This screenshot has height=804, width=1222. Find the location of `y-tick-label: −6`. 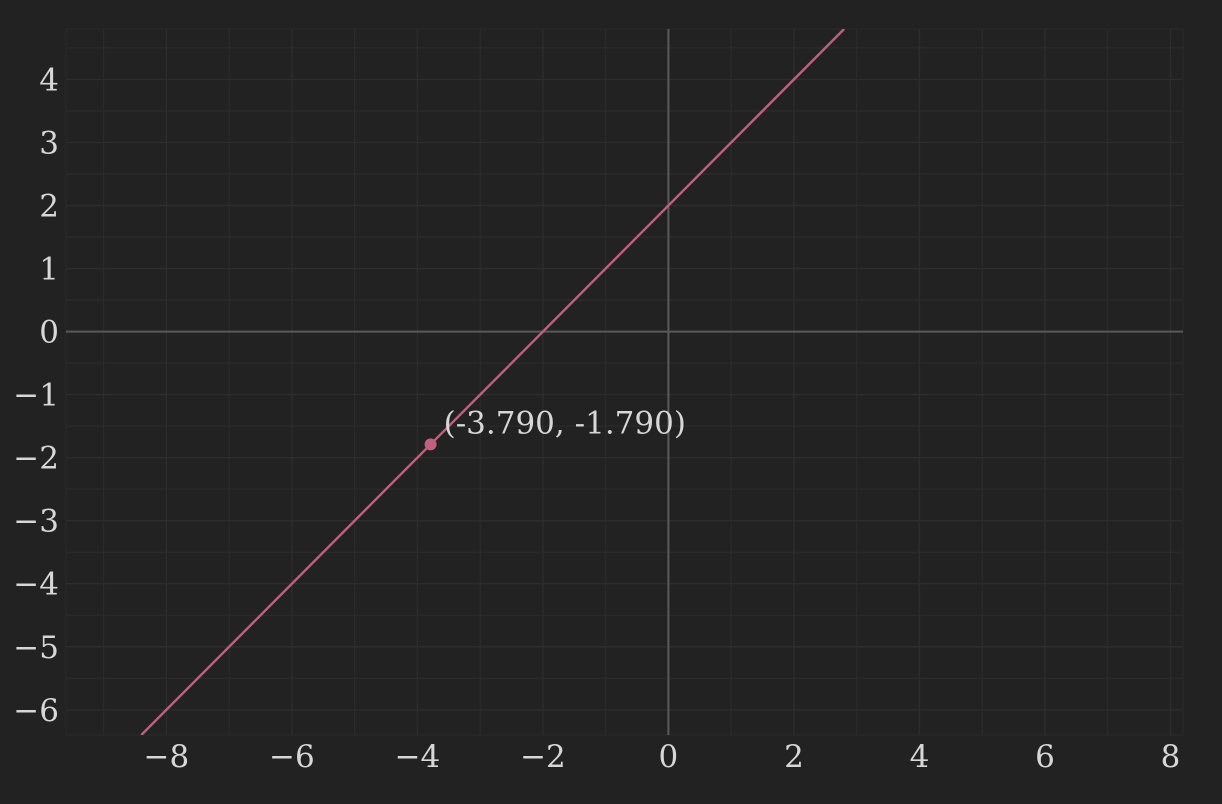

y-tick-label: −6 is located at coordinates (36, 711).